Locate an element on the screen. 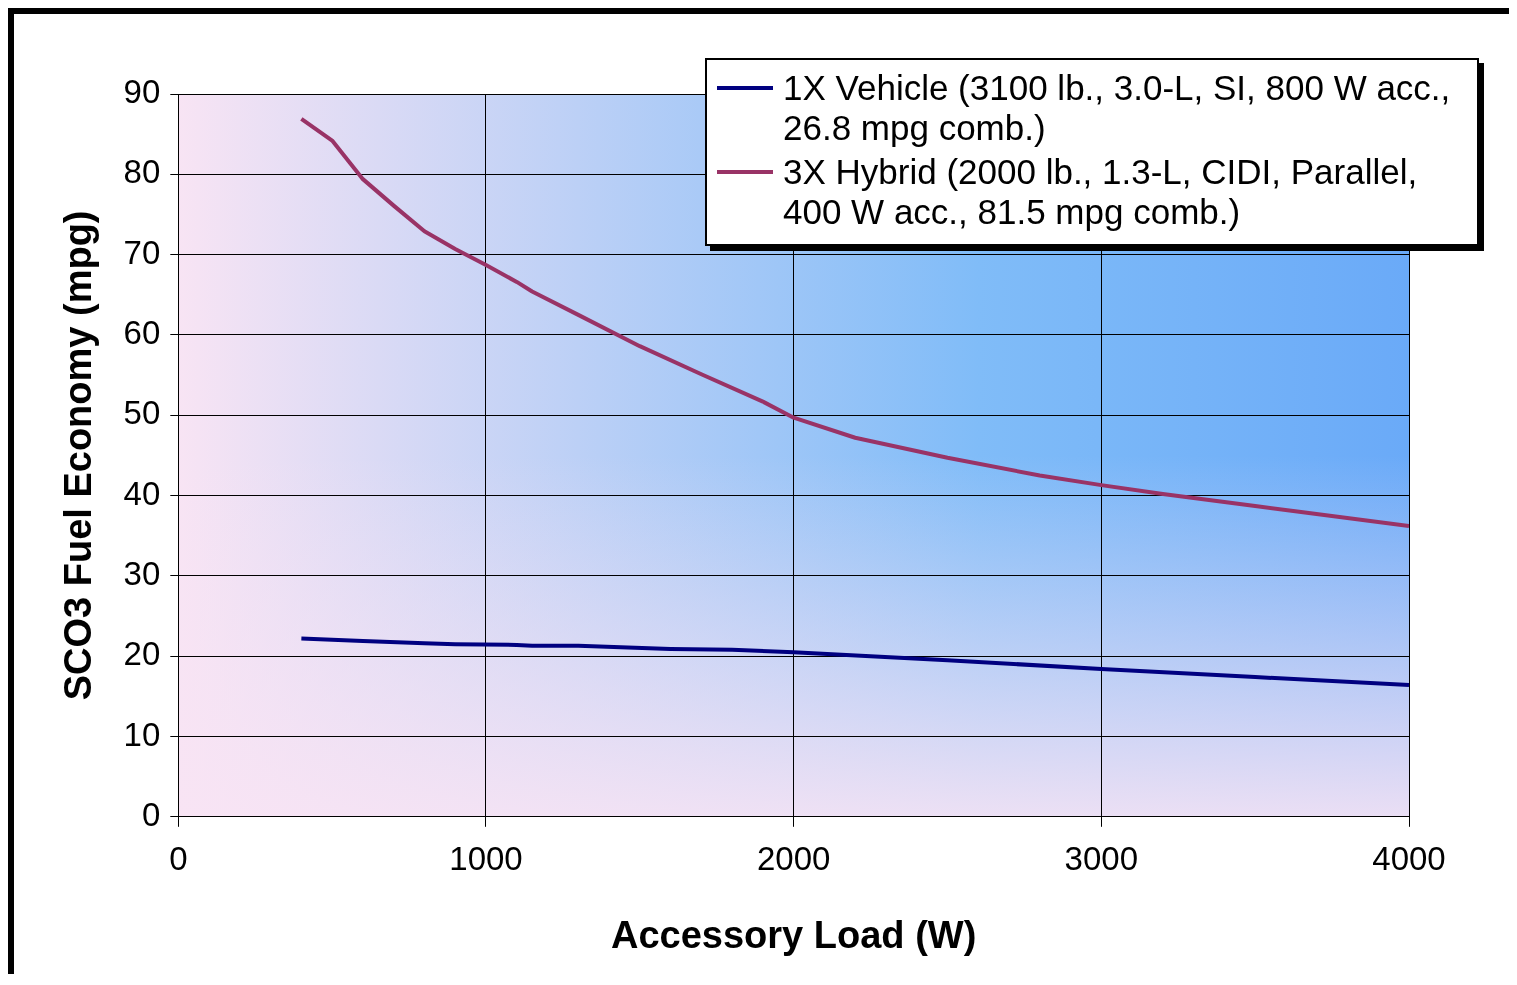 The image size is (1517, 985). x-tick-label: 1000 is located at coordinates (486, 858).